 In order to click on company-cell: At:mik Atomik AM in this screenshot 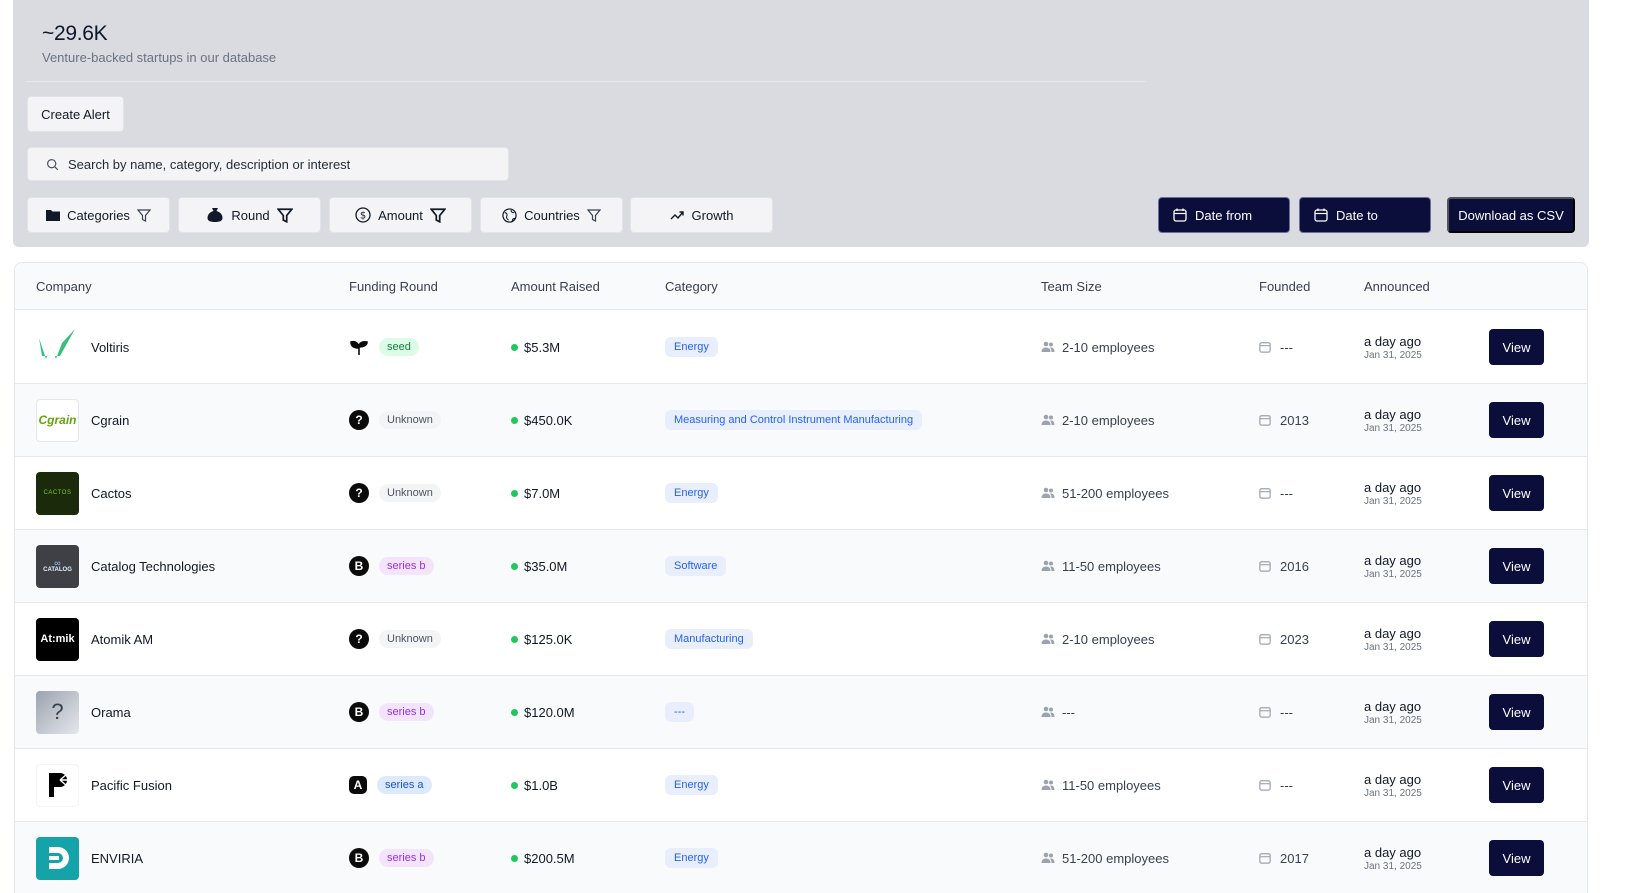, I will do `click(94, 639)`.